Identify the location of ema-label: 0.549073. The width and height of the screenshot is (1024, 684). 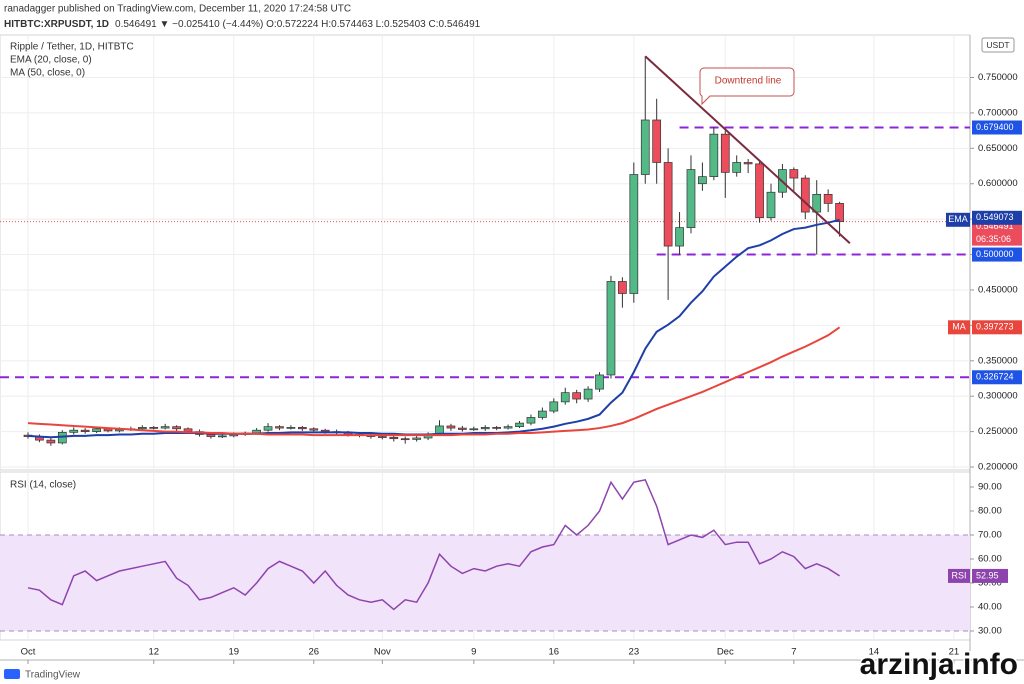
(995, 217).